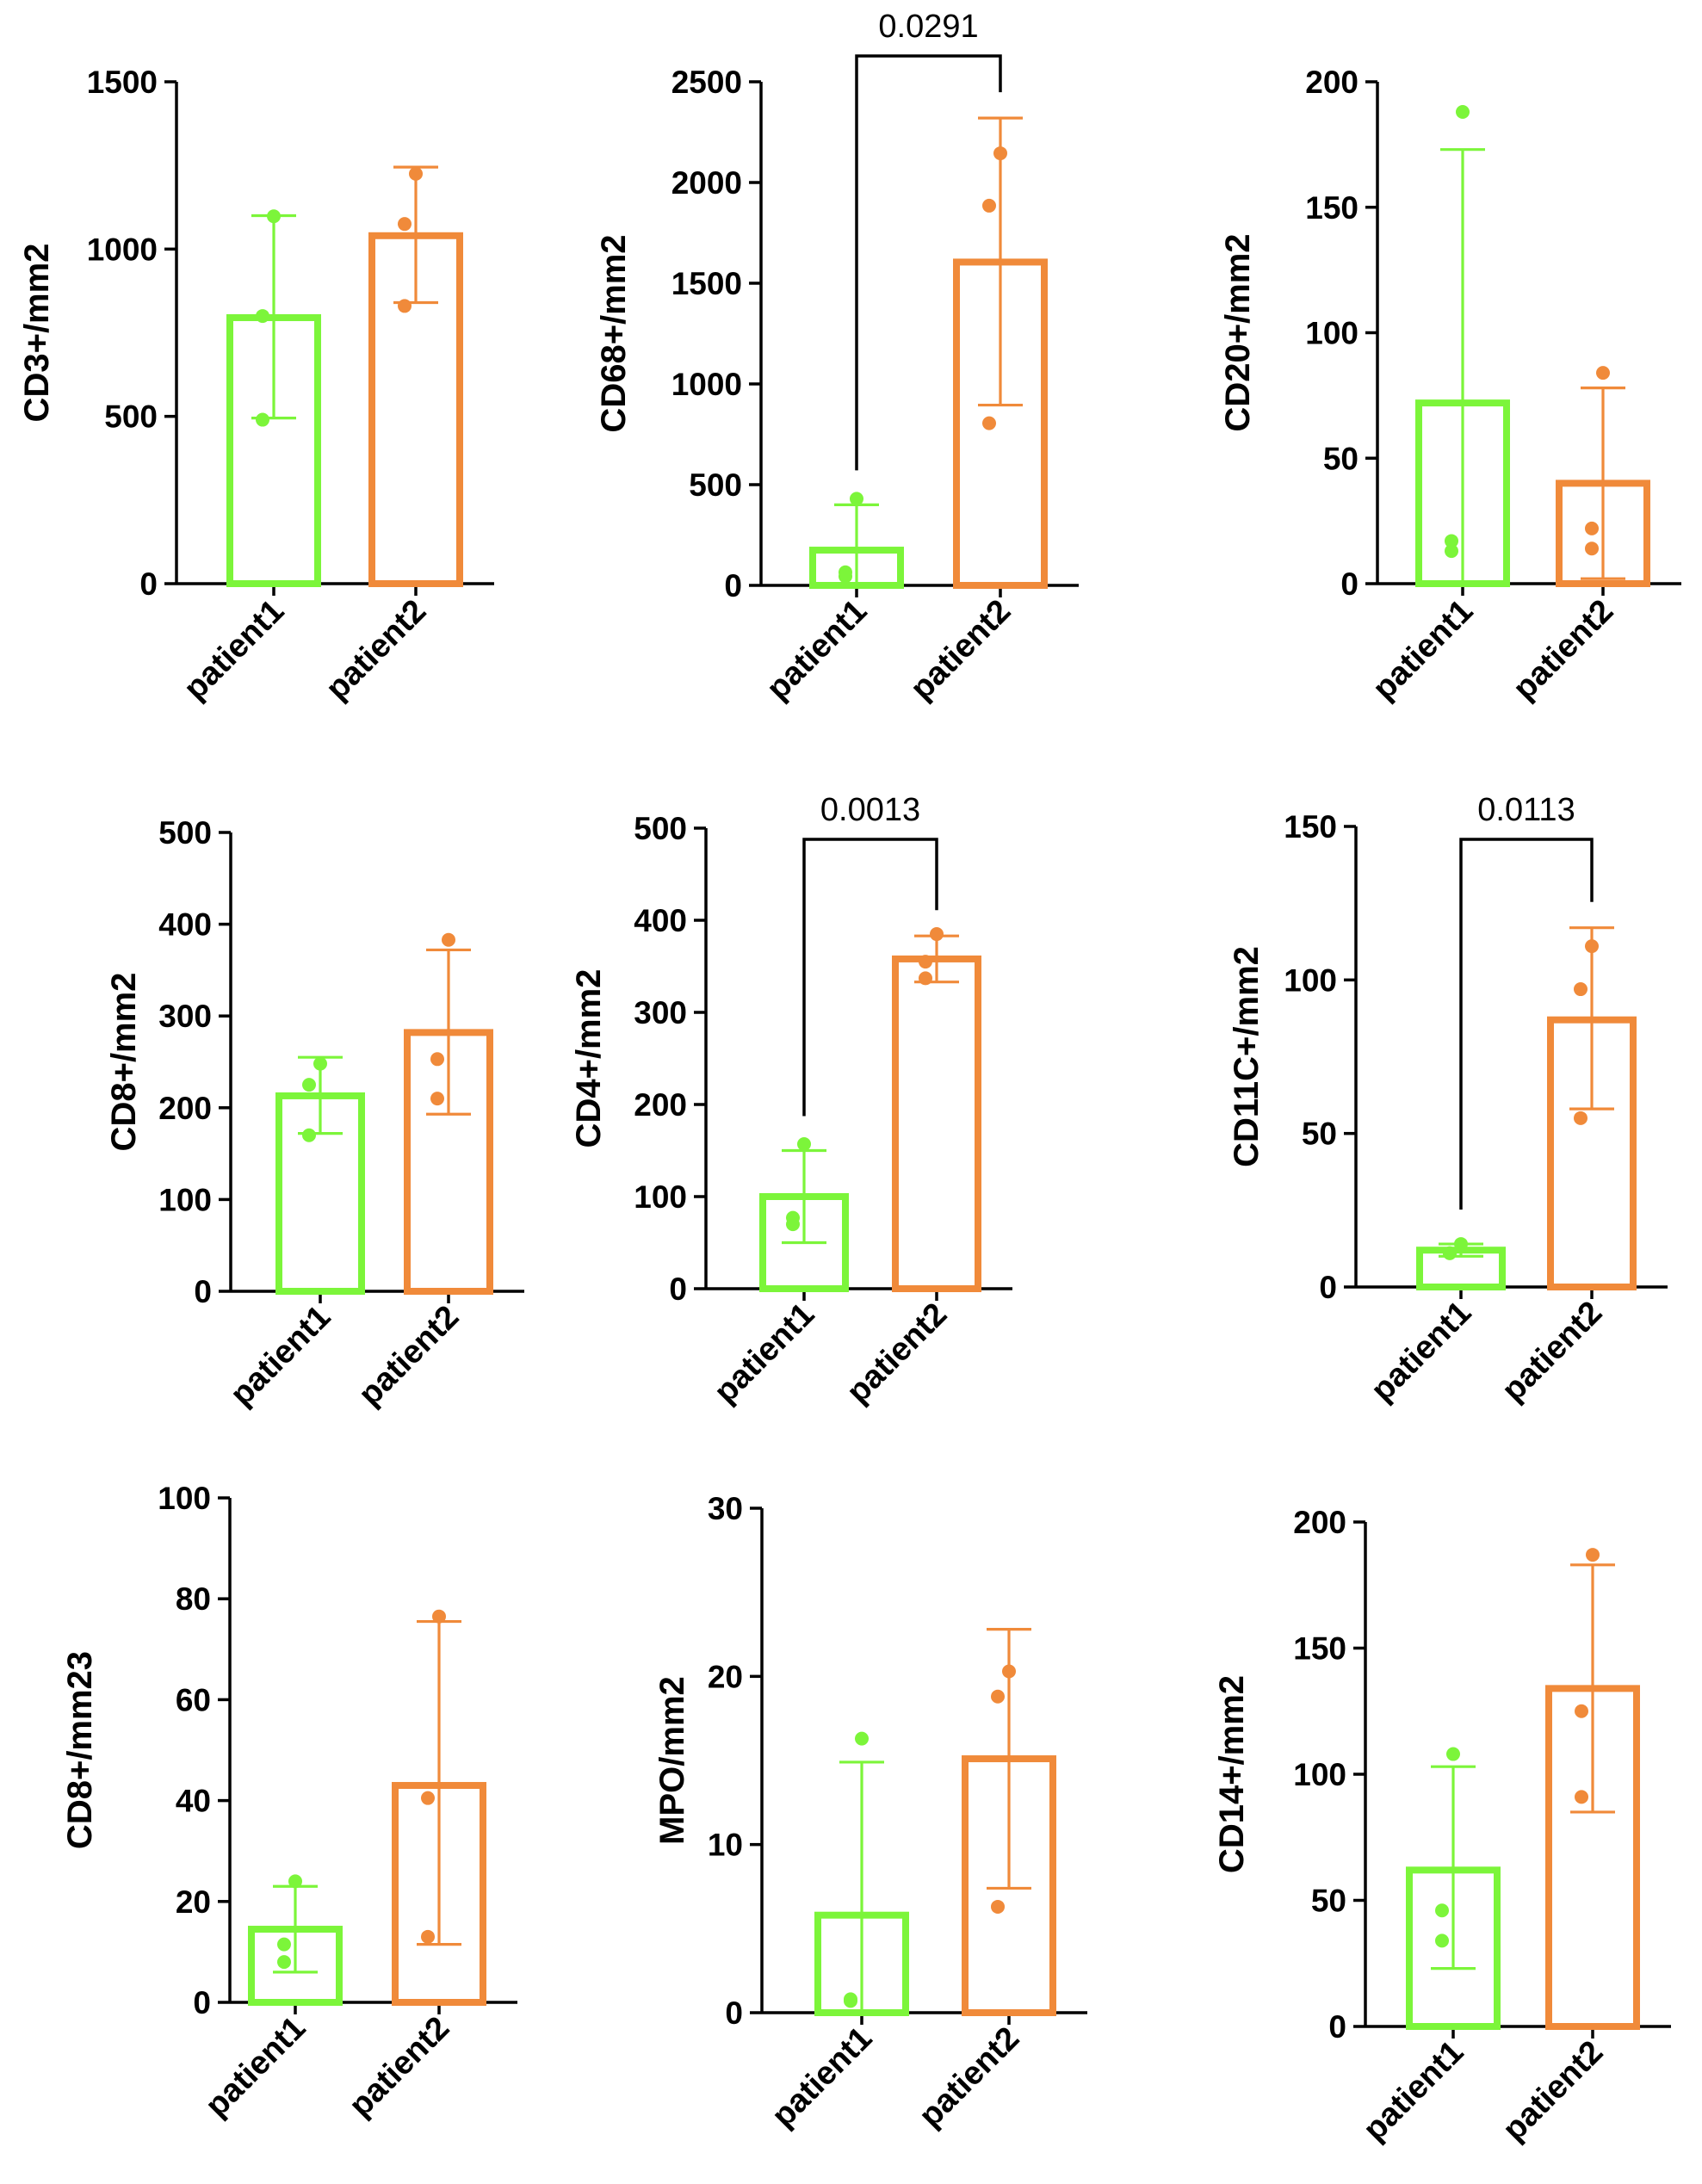 The height and width of the screenshot is (2184, 1702). Describe the element at coordinates (936, 1123) in the screenshot. I see `bar-patient2` at that location.